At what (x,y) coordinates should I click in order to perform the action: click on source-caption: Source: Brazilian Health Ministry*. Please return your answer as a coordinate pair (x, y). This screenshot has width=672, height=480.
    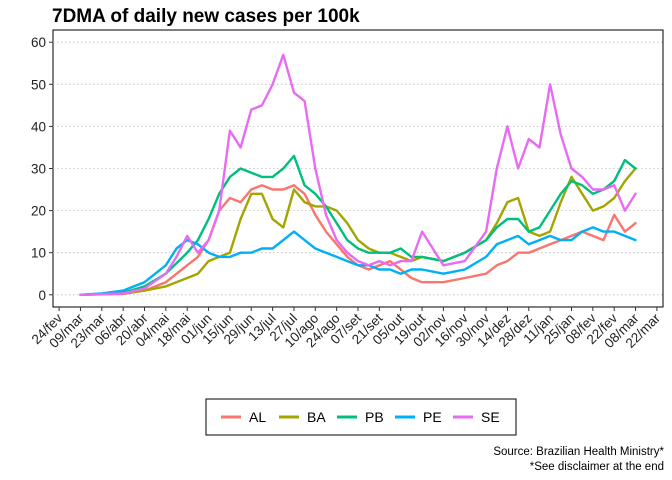
    Looking at the image, I should click on (578, 452).